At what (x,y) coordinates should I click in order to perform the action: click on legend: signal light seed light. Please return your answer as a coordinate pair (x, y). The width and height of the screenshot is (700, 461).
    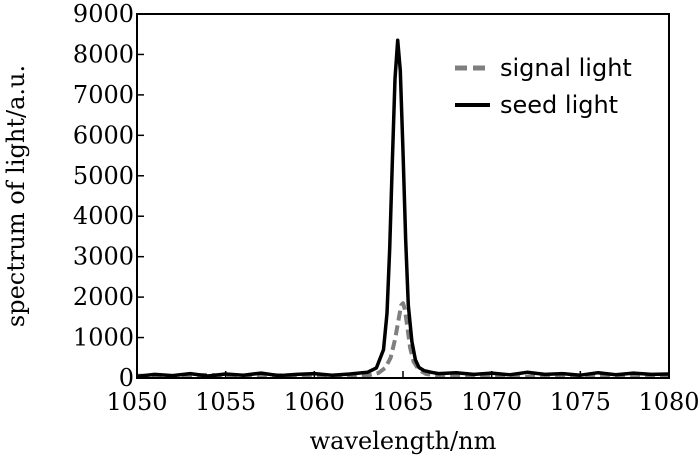
    Looking at the image, I should click on (543, 86).